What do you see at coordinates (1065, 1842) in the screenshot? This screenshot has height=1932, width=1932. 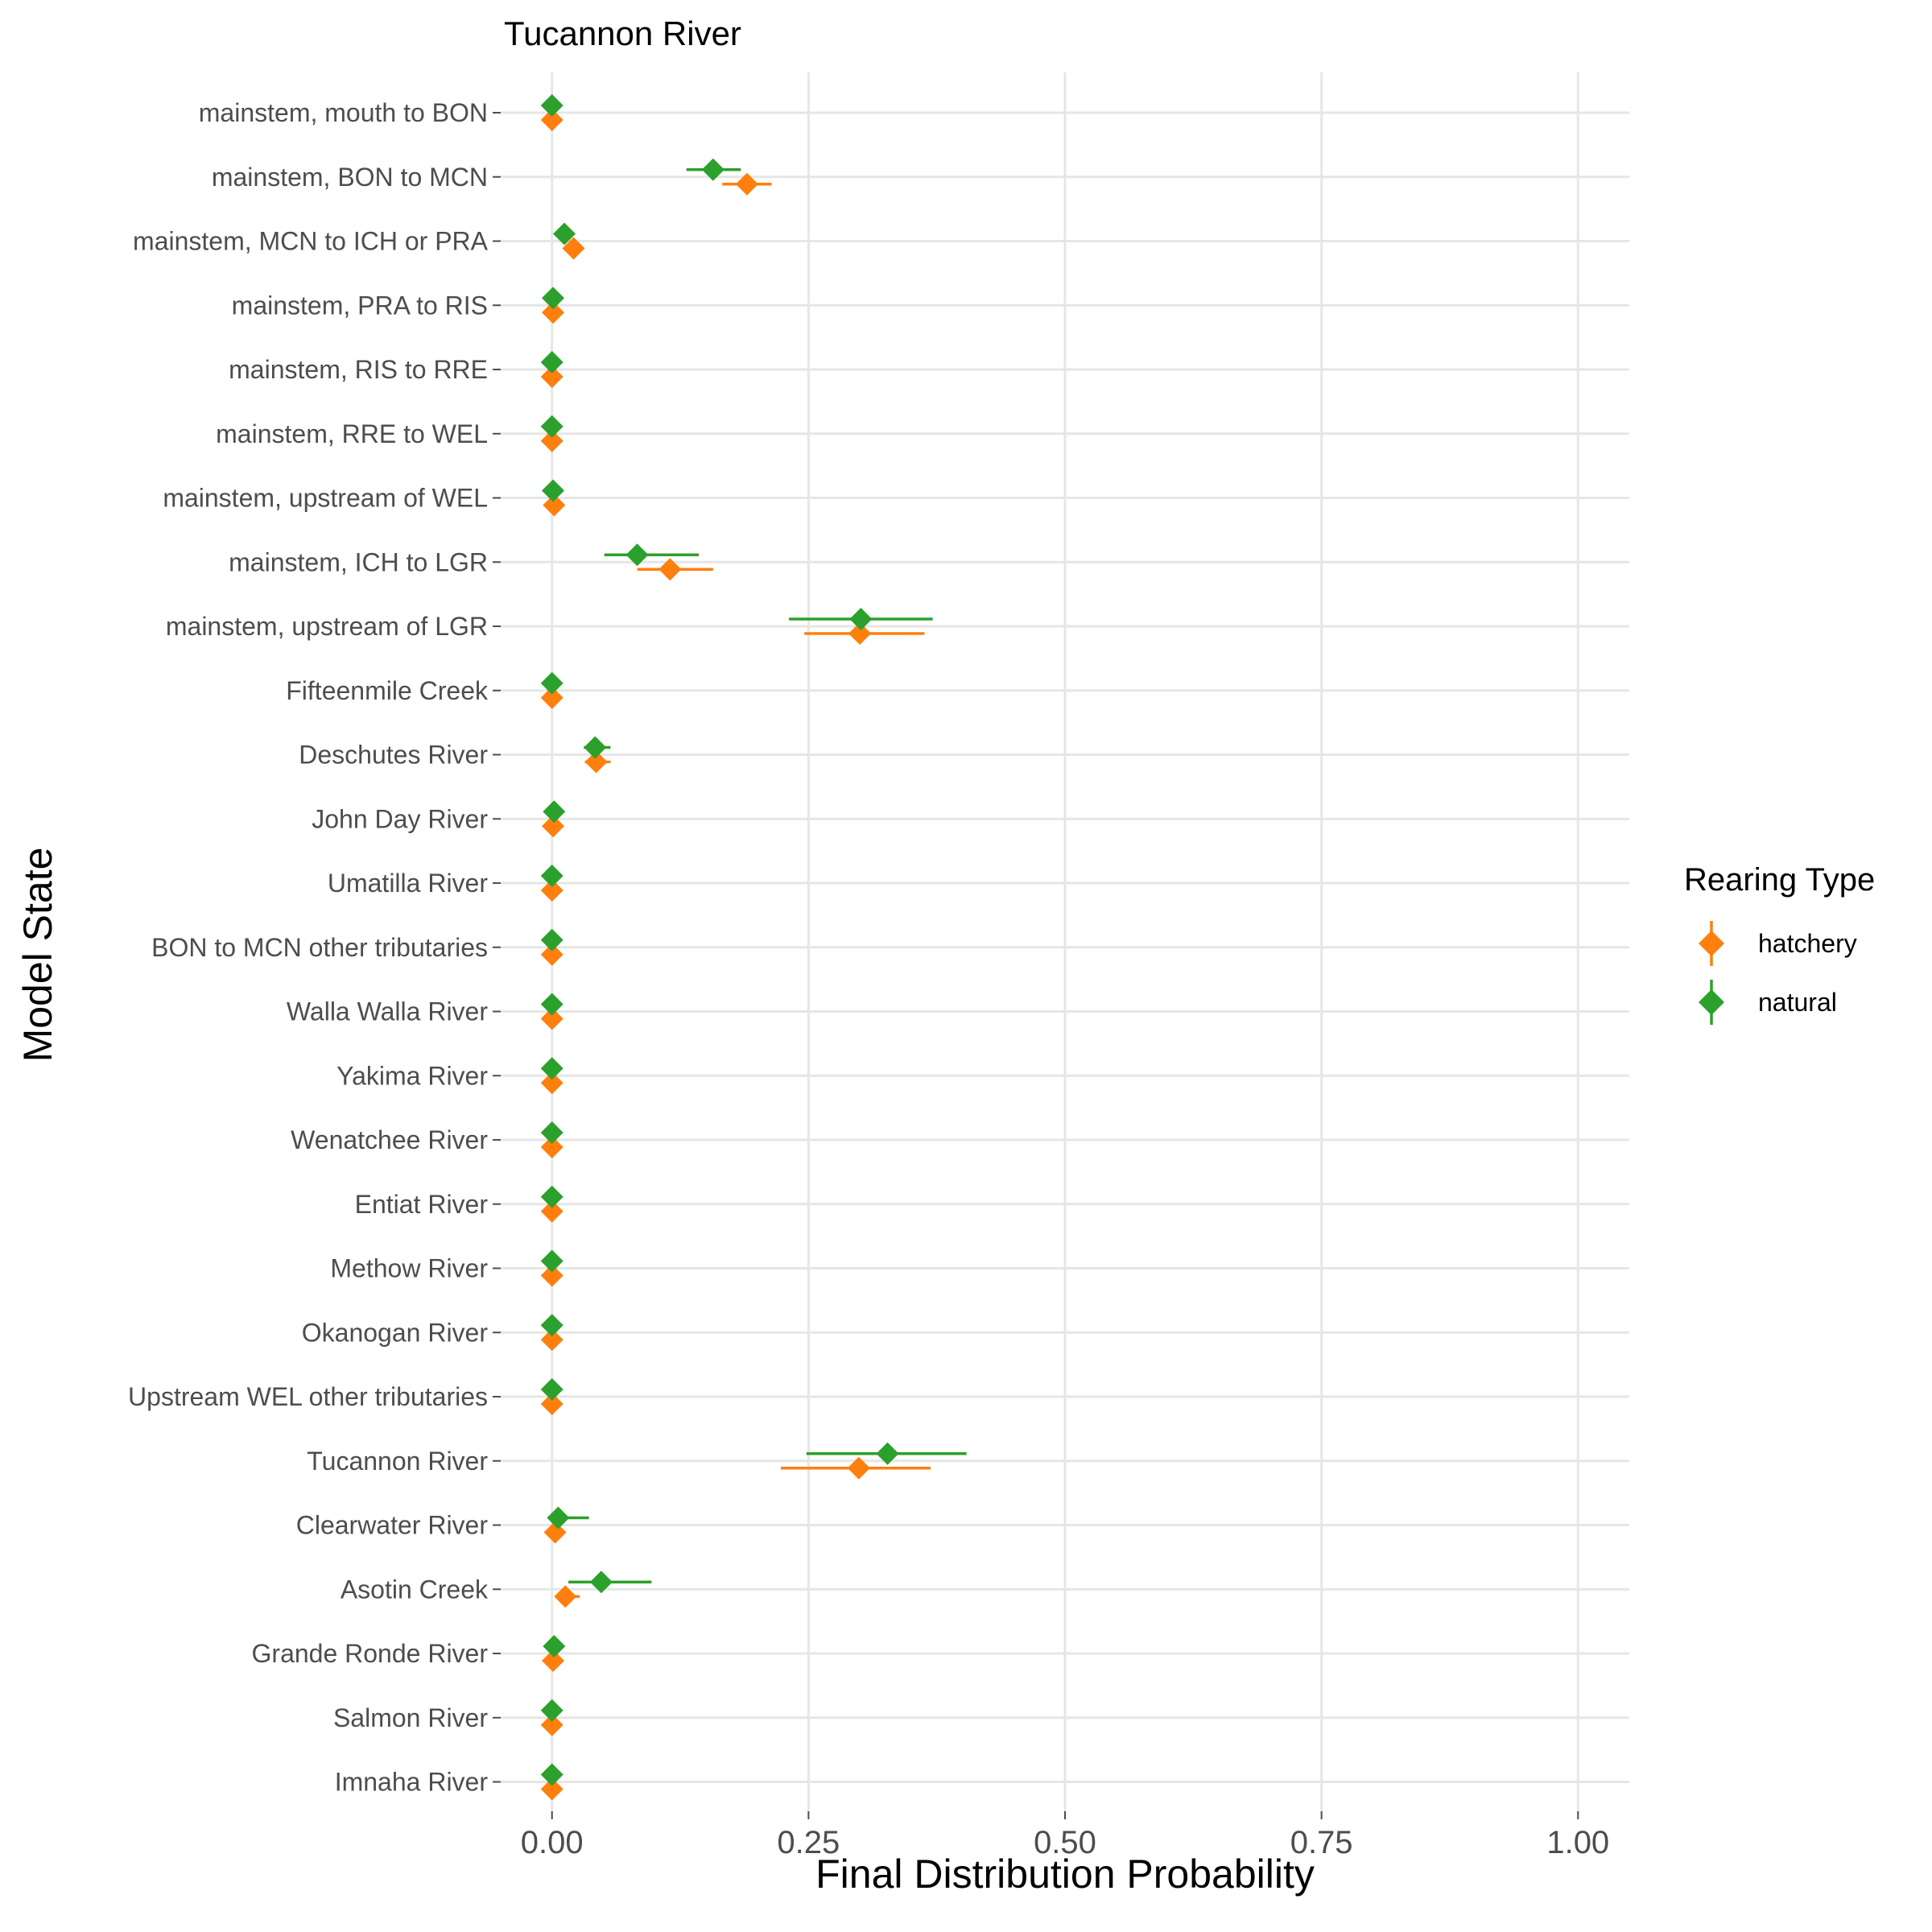 I see `x-tick-label: 0.50` at bounding box center [1065, 1842].